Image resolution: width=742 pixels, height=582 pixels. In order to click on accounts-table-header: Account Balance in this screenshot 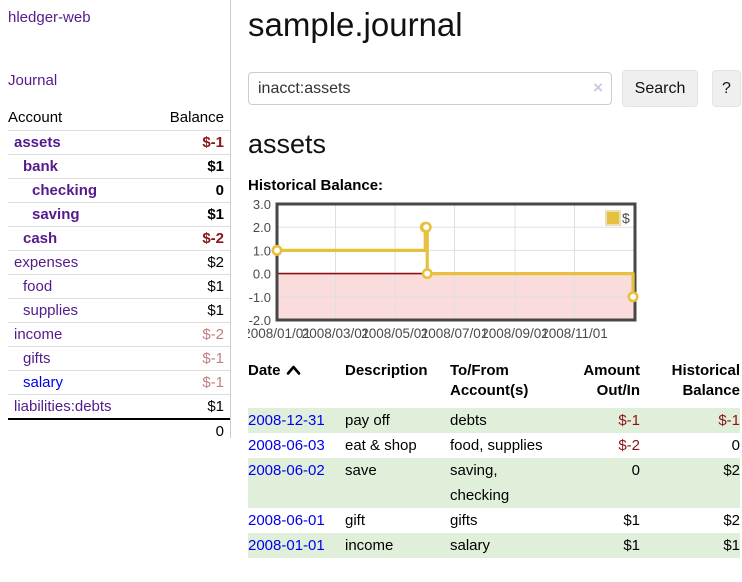, I will do `click(119, 118)`.